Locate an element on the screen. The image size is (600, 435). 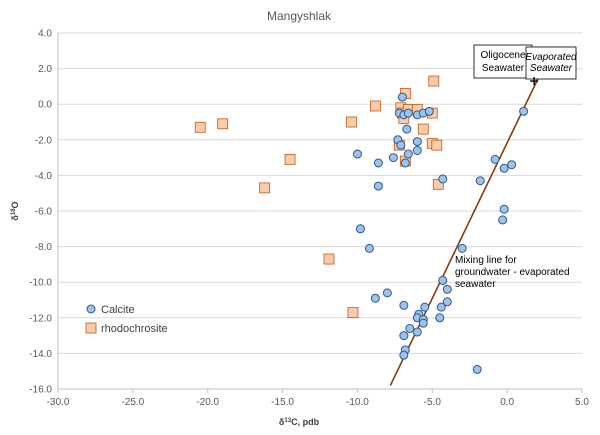
x-tick-label: 0.0 is located at coordinates (507, 402).